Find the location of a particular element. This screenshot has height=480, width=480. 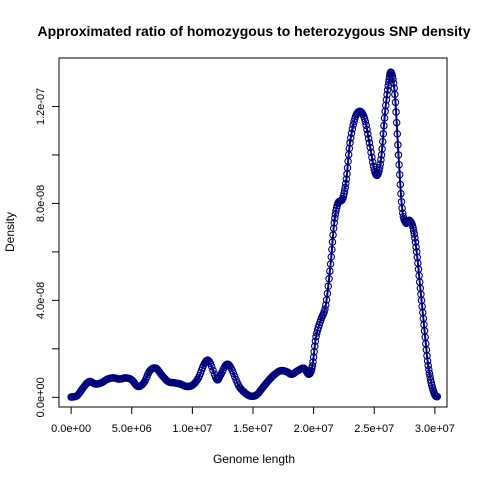

x-tick-label: 3.0e+07 is located at coordinates (435, 429).